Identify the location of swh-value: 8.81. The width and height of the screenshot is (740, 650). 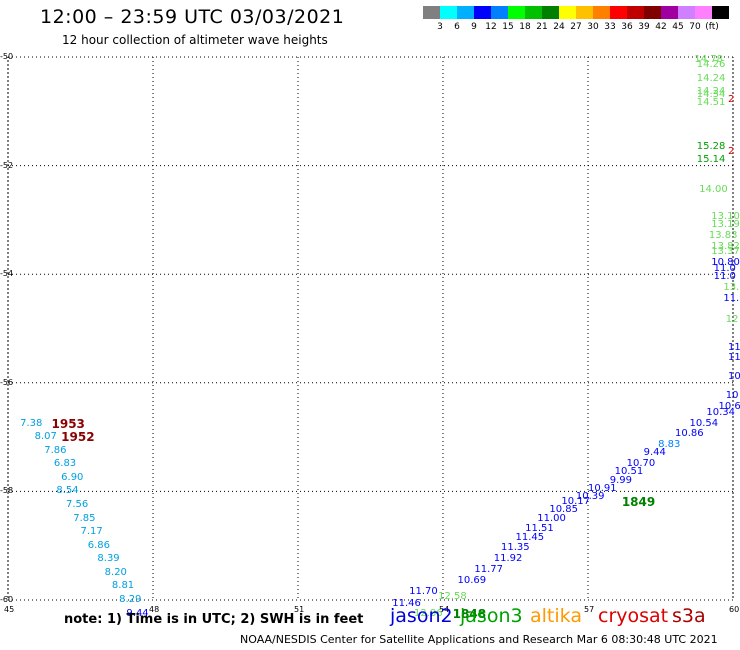
(123, 586).